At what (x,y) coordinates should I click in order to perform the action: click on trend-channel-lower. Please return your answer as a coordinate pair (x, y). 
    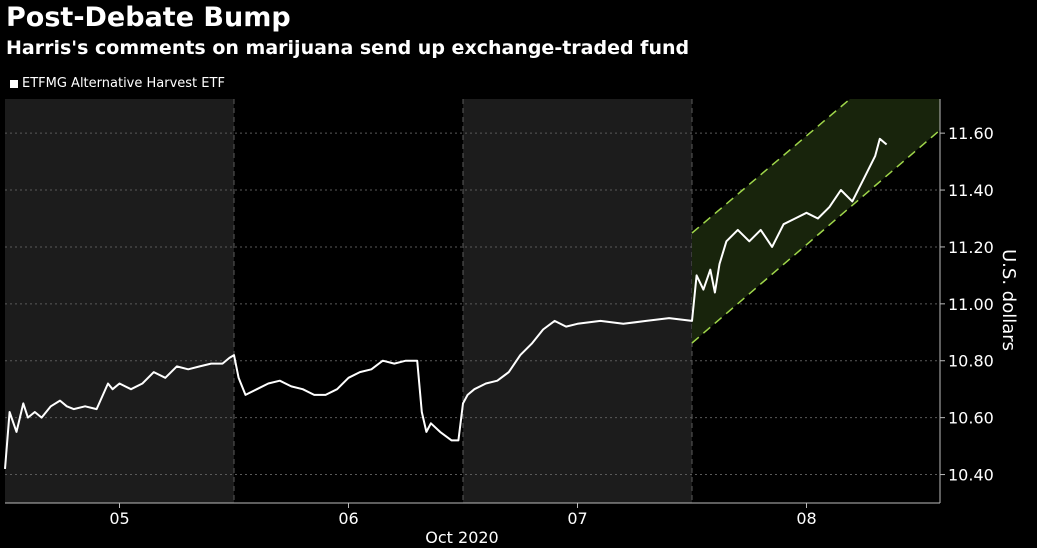
    Looking at the image, I should click on (816, 236).